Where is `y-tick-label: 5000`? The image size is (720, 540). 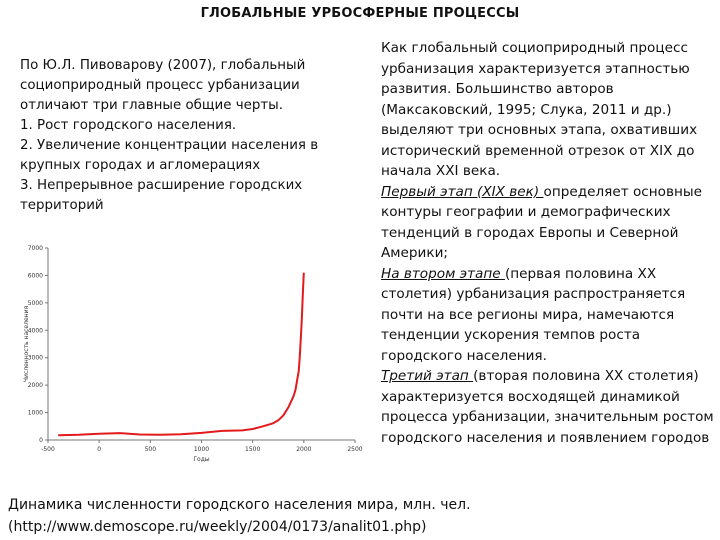
y-tick-label: 5000 is located at coordinates (35, 303).